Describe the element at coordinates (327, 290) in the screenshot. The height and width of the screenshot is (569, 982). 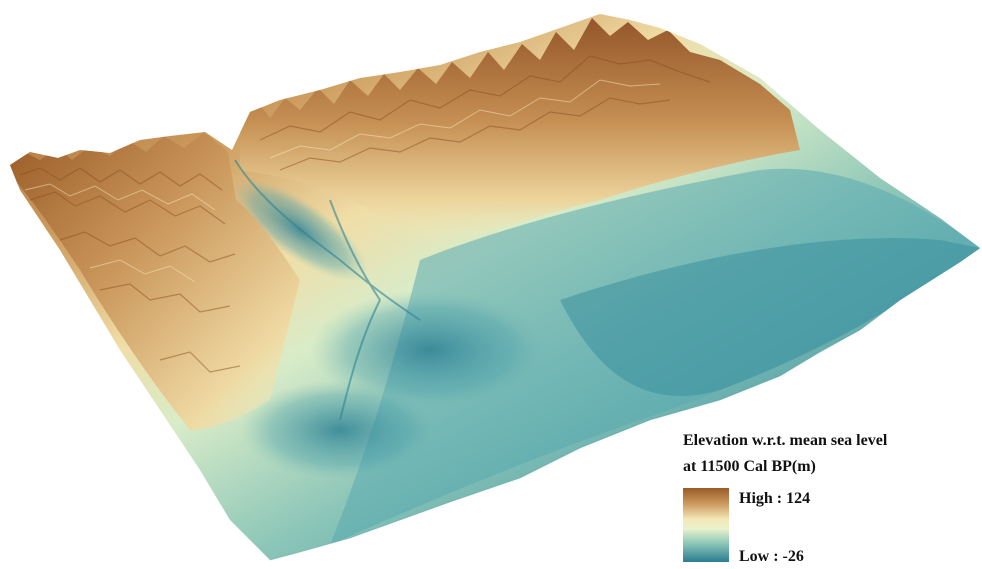
I see `valley-streams` at that location.